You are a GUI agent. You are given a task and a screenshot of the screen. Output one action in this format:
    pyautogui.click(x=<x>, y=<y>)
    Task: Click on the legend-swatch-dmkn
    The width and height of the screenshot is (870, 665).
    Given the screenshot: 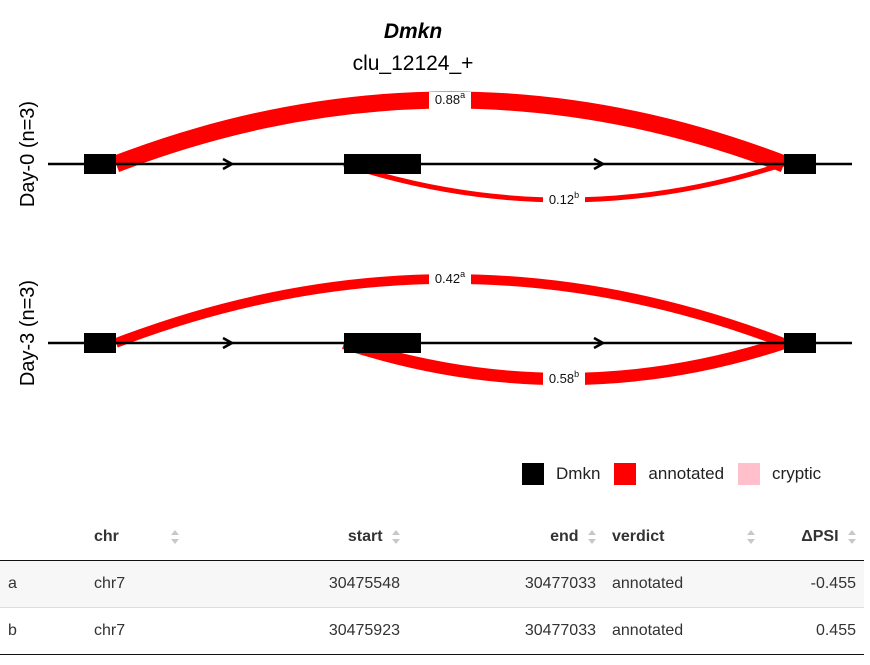 What is the action you would take?
    pyautogui.click(x=533, y=474)
    